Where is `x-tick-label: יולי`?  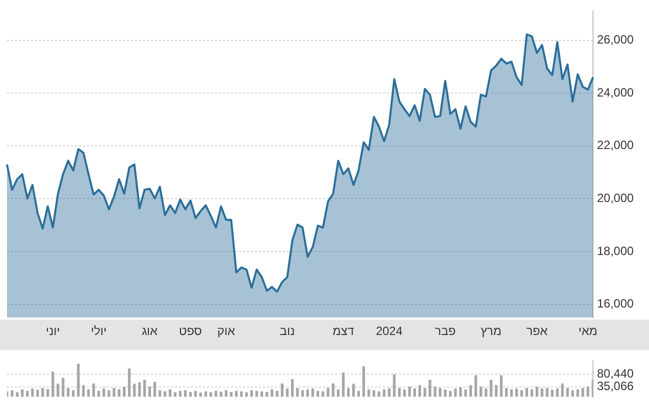 x-tick-label: יולי is located at coordinates (98, 331).